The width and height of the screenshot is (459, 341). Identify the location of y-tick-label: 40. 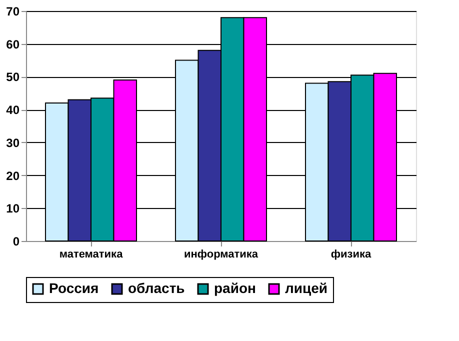
(13, 110).